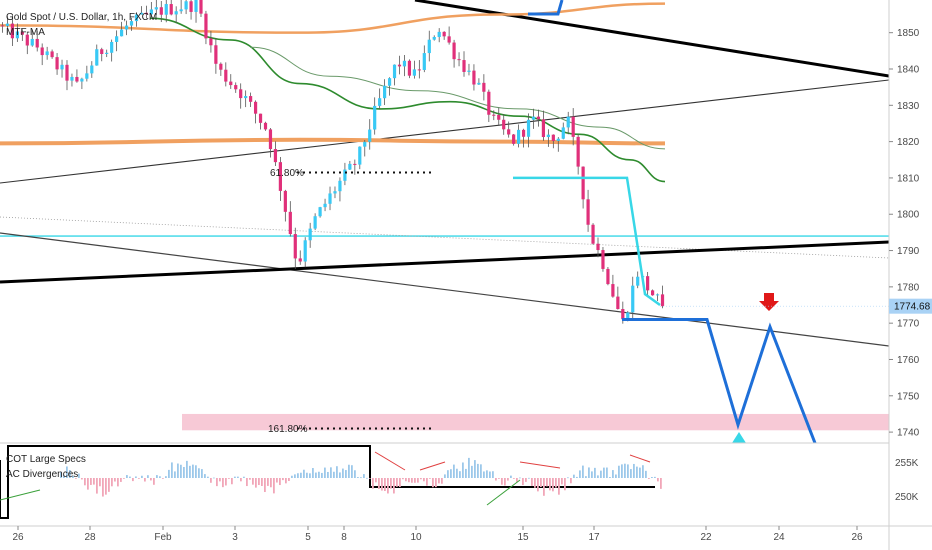  What do you see at coordinates (908, 396) in the screenshot?
I see `price-axis-tick-label: 1750` at bounding box center [908, 396].